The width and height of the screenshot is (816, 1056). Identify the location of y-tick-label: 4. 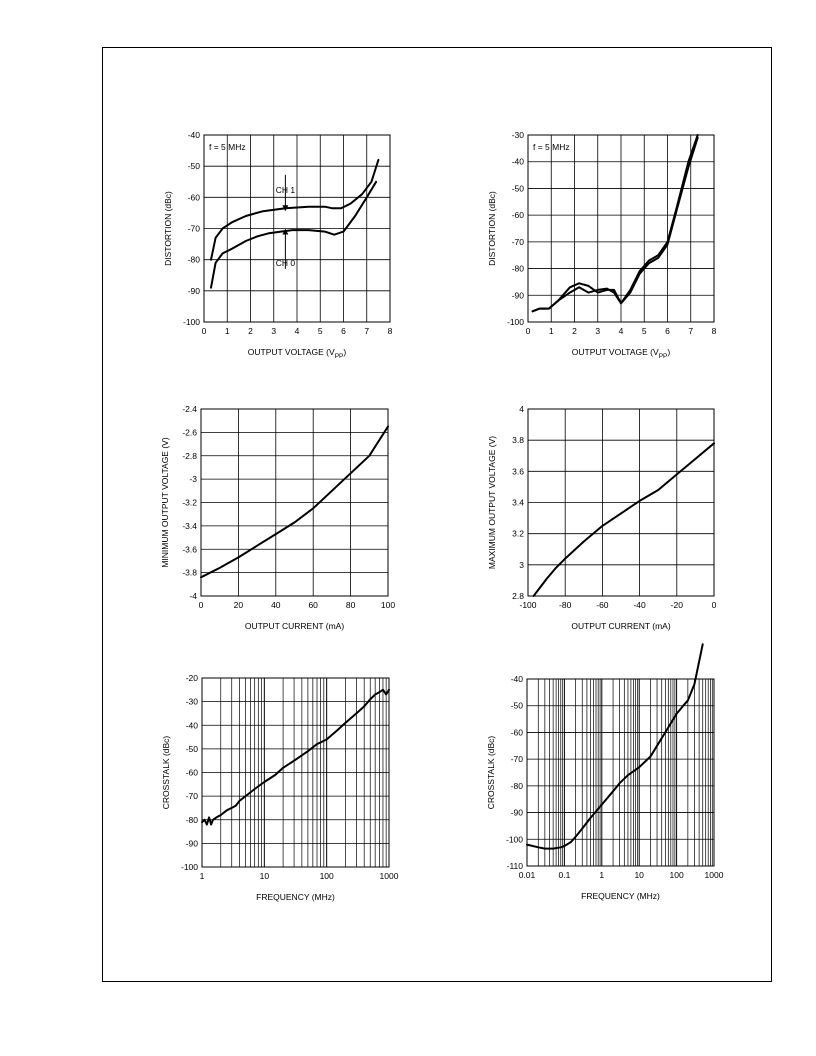
(521, 409).